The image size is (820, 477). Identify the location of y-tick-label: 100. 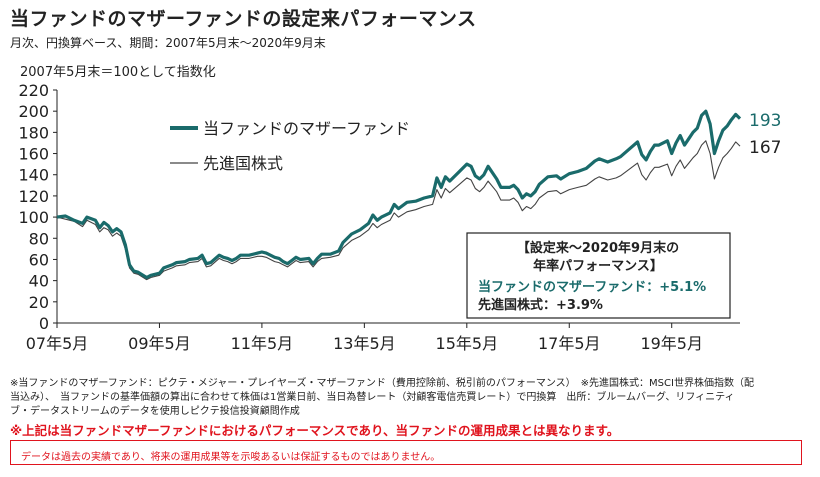
(33, 217).